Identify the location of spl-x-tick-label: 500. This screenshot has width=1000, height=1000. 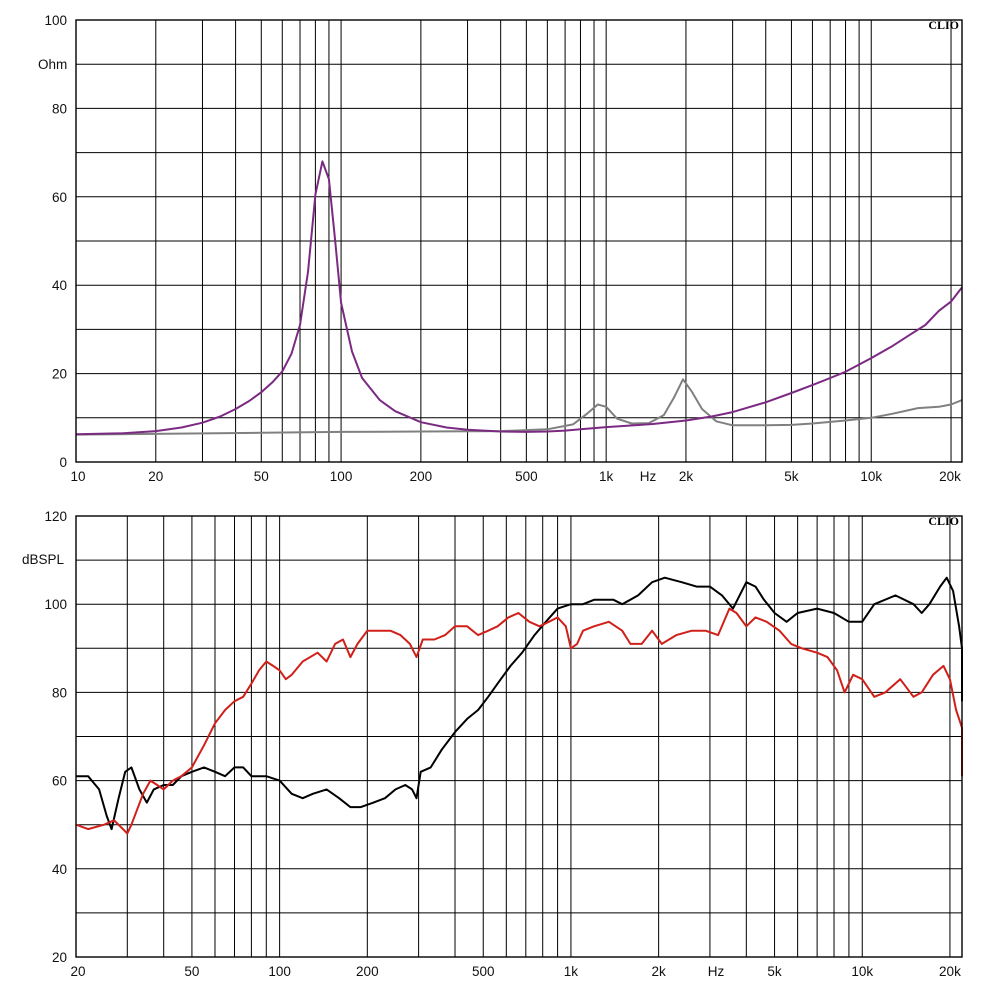
(483, 971).